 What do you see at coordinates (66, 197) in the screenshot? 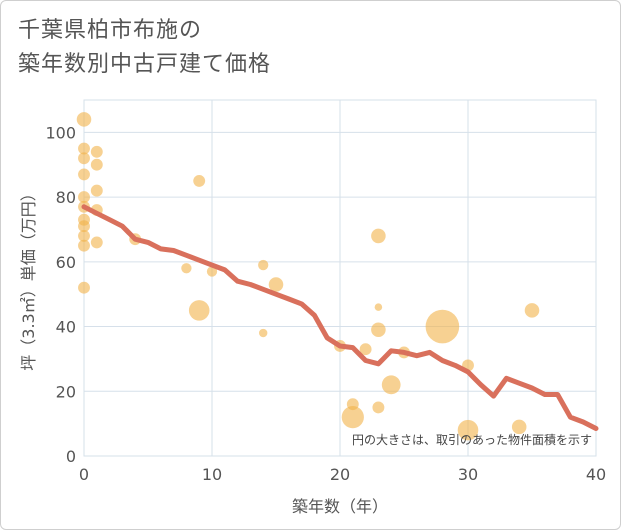
I see `y-tick-label: 80` at bounding box center [66, 197].